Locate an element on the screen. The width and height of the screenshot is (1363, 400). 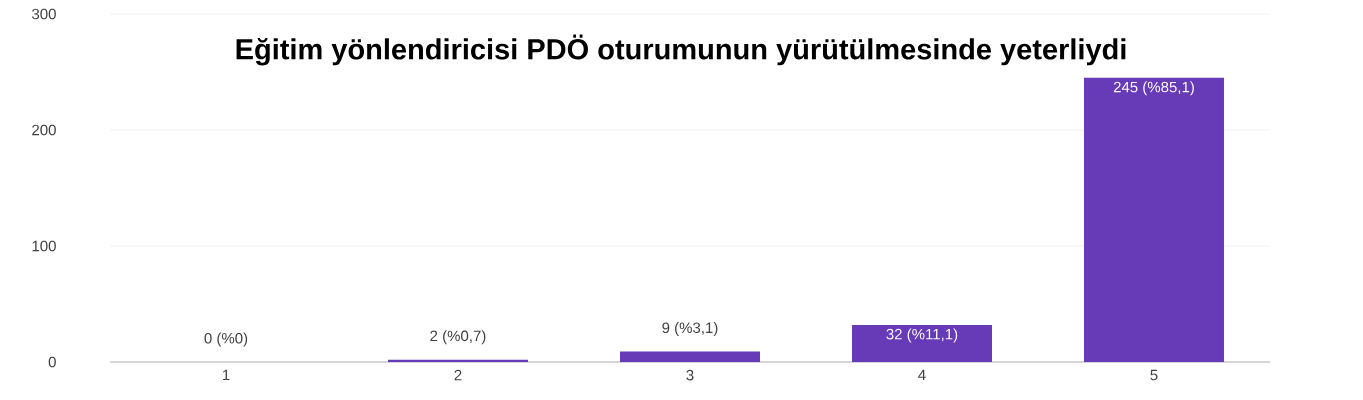
data-label: 245 (%85,1) is located at coordinates (1153, 88).